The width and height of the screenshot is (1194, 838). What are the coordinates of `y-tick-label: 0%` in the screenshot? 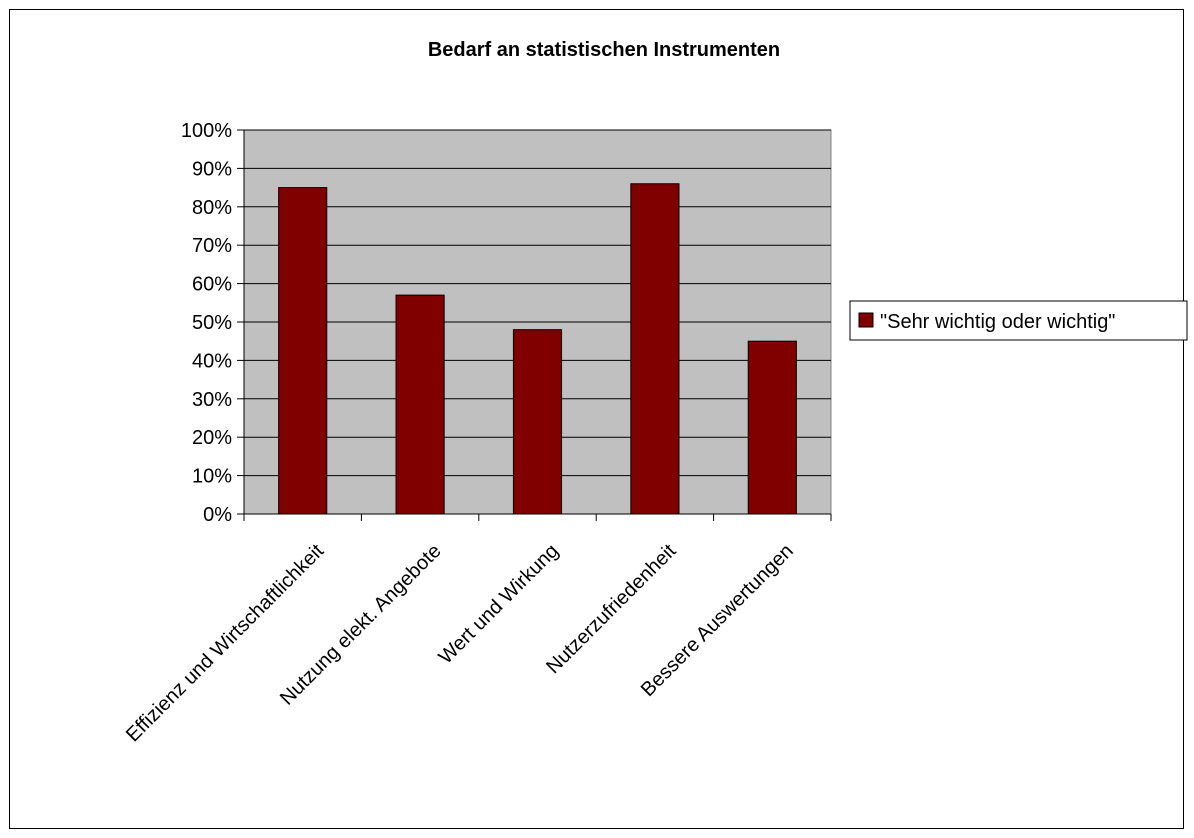 It's located at (217, 515).